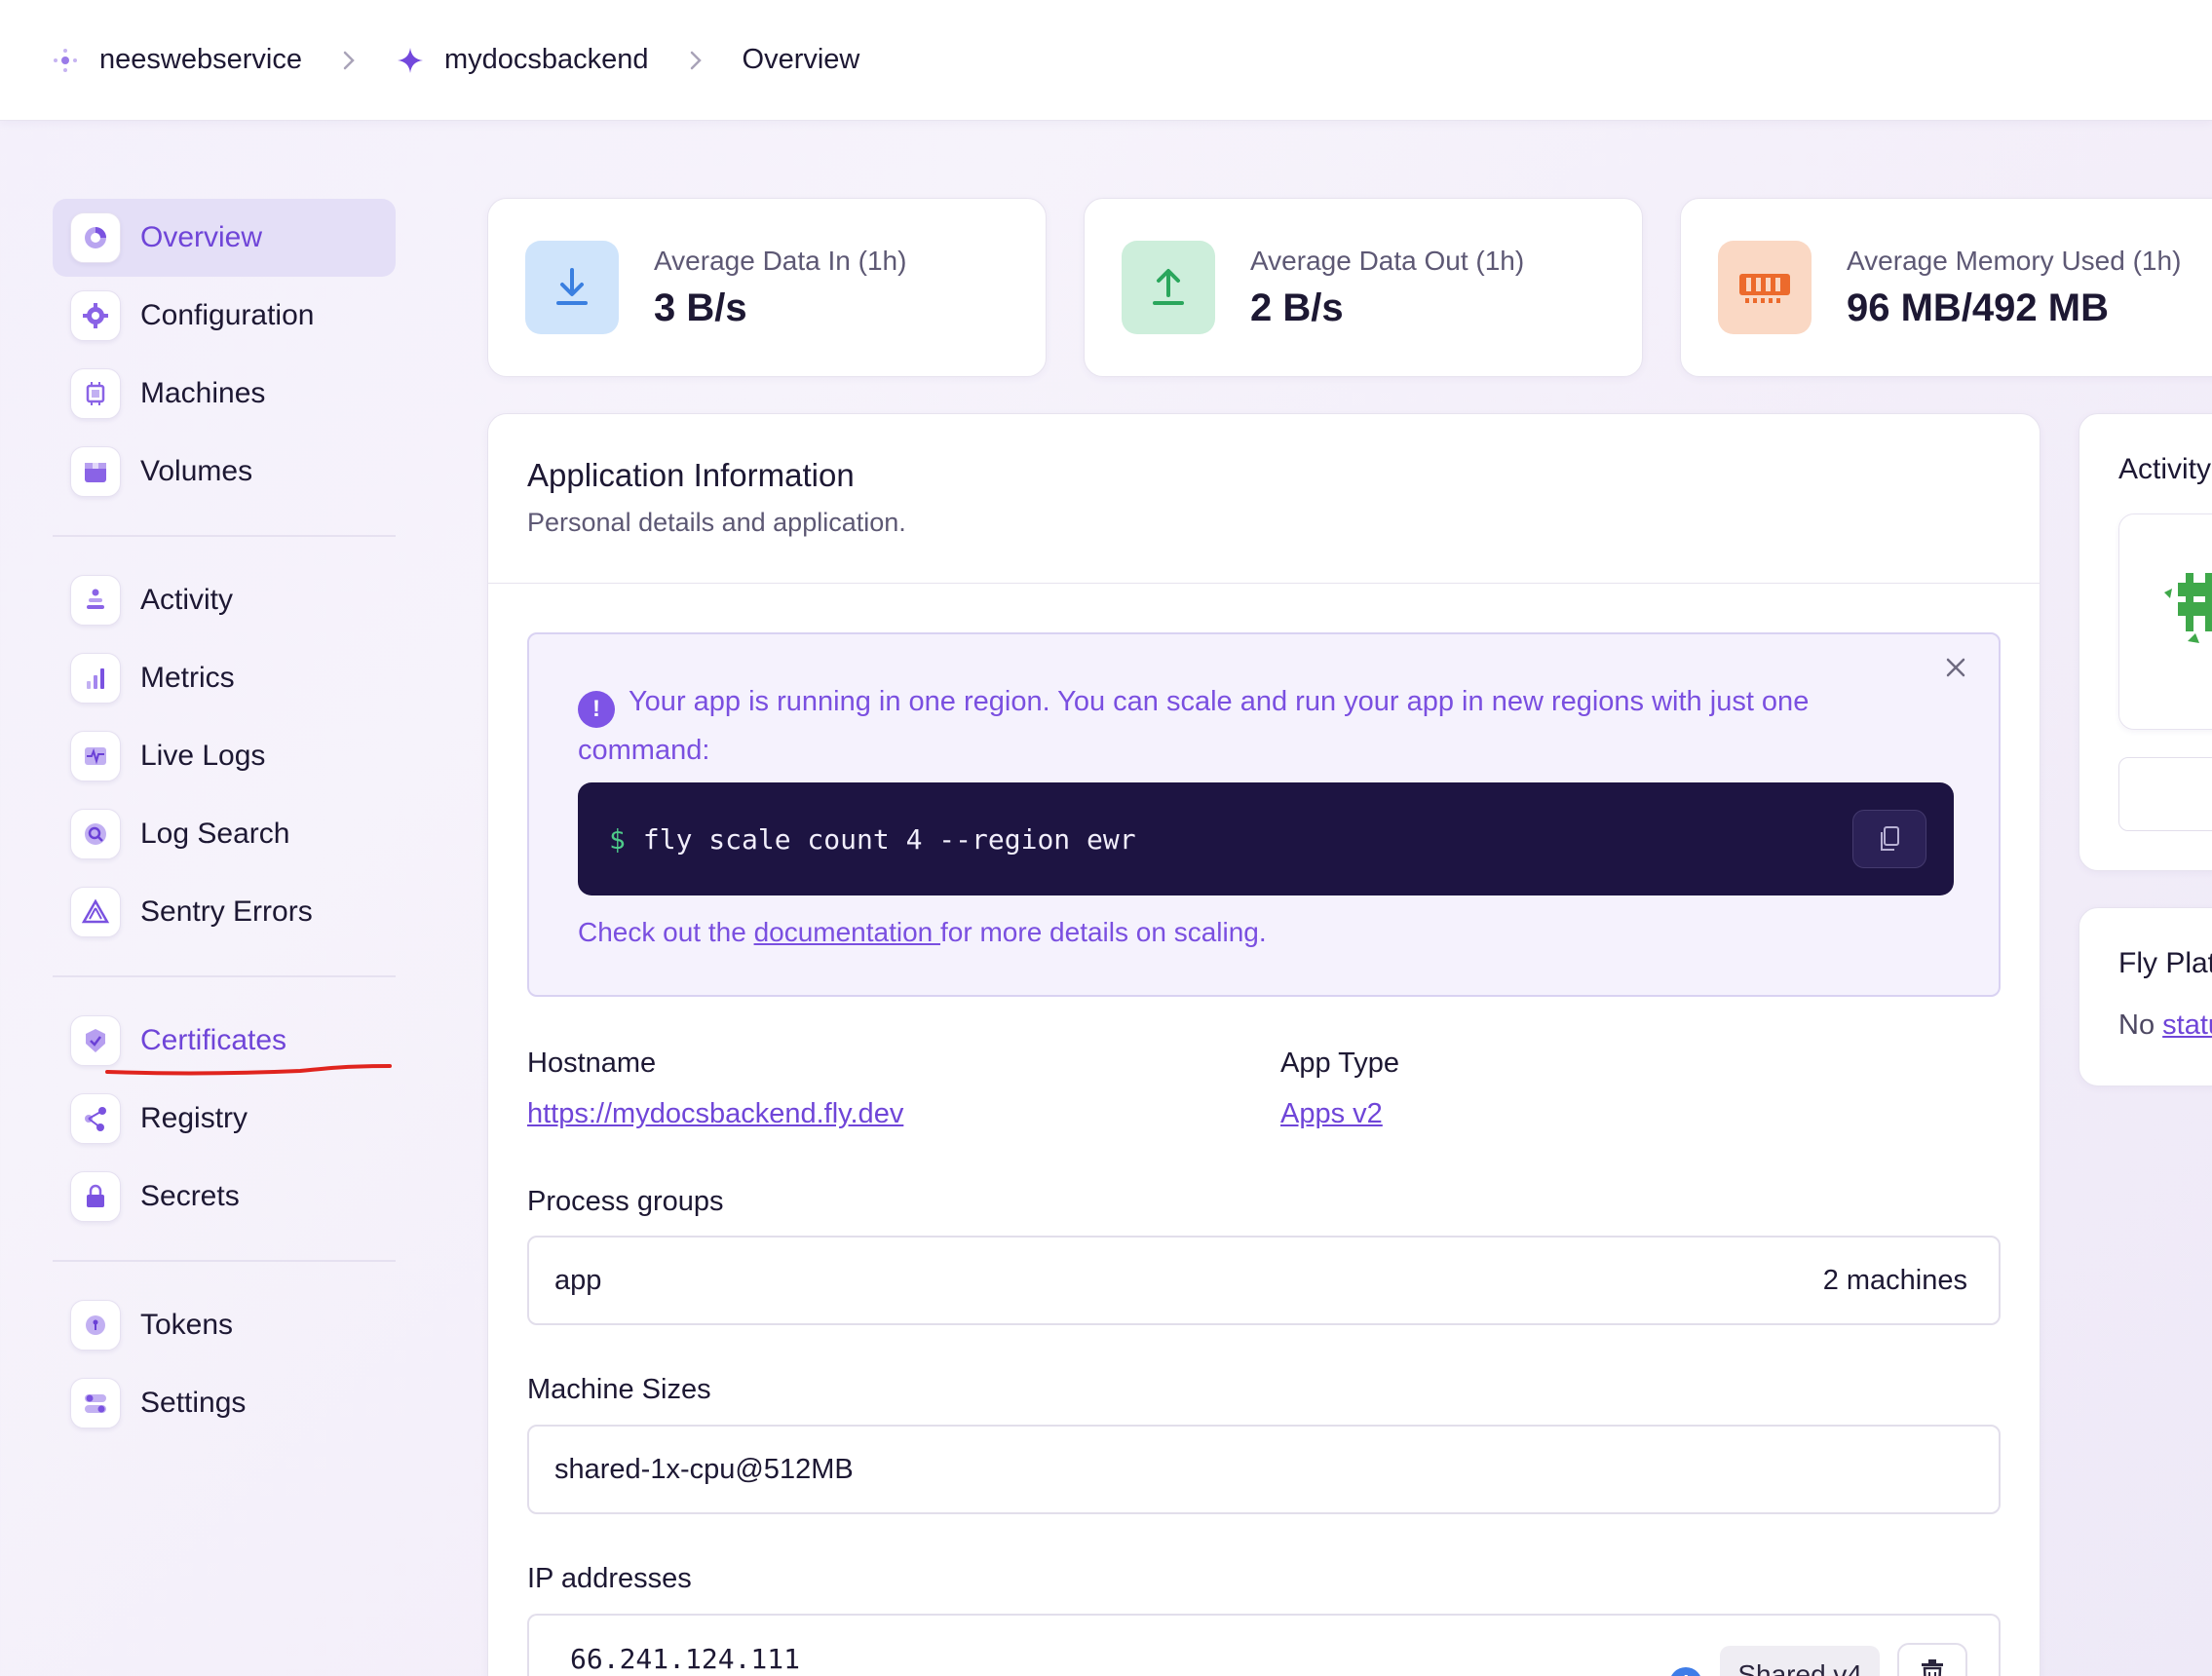 The image size is (2212, 1676). I want to click on platform-status-text: No status, so click(2165, 1025).